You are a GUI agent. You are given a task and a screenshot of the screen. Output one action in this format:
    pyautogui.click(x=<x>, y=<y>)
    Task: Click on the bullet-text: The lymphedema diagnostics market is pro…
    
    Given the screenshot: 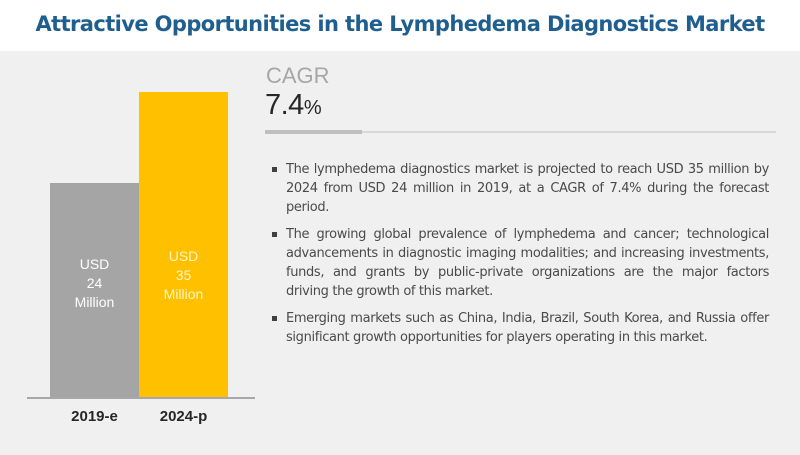 What is the action you would take?
    pyautogui.click(x=527, y=188)
    